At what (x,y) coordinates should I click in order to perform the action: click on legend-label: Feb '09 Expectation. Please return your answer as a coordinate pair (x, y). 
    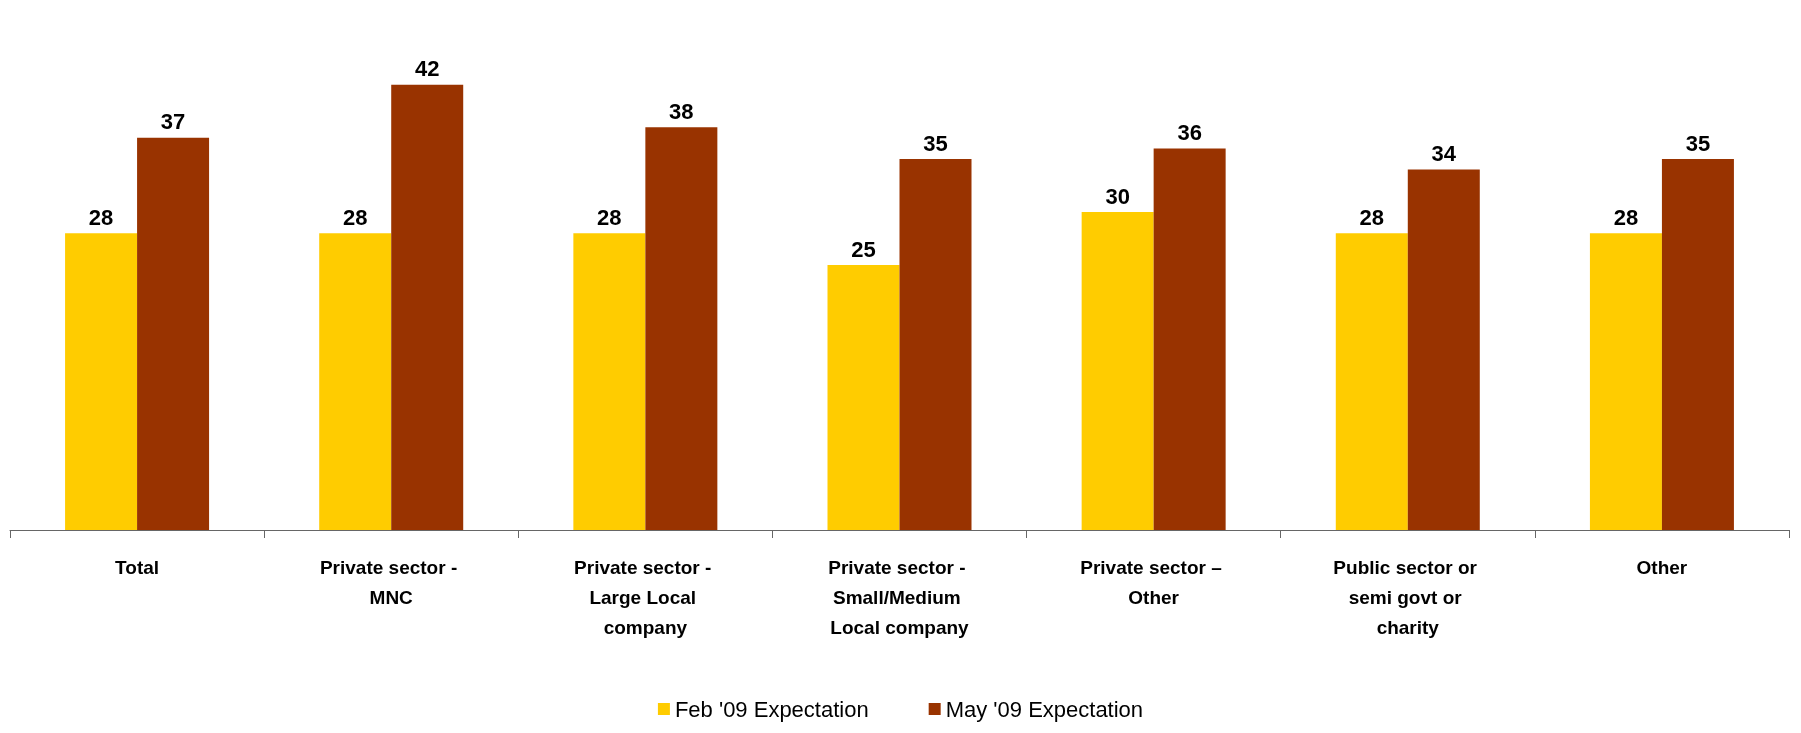
    Looking at the image, I should click on (771, 709).